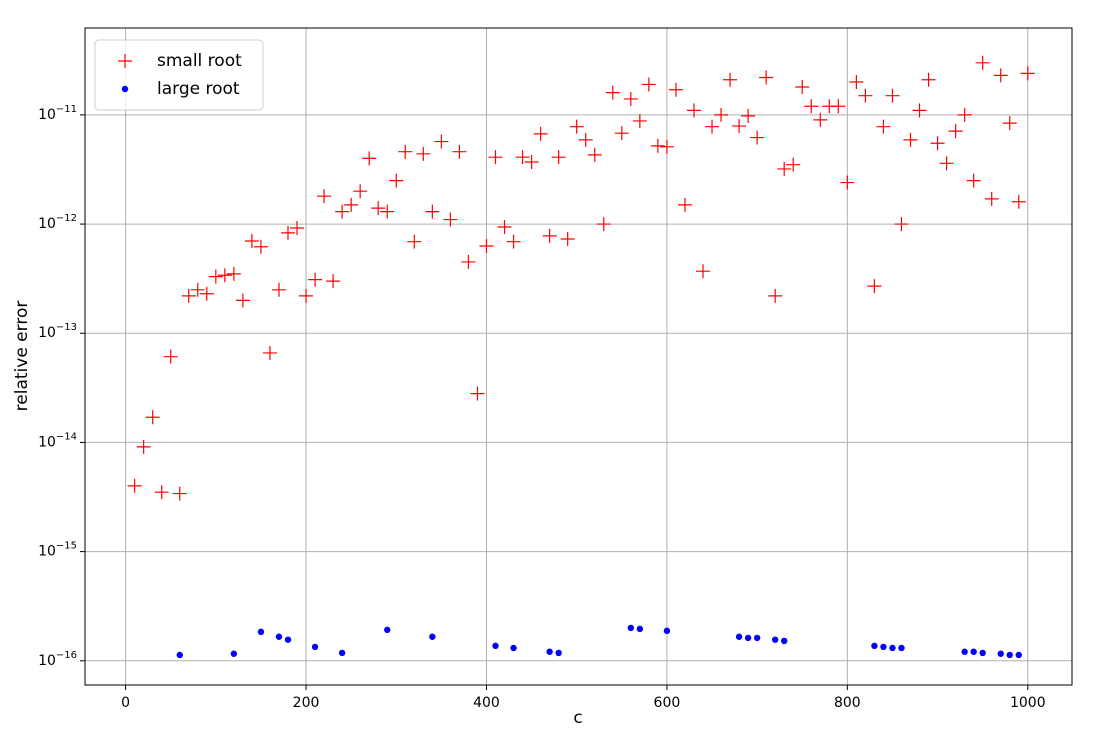  What do you see at coordinates (179, 75) in the screenshot?
I see `legend-box` at bounding box center [179, 75].